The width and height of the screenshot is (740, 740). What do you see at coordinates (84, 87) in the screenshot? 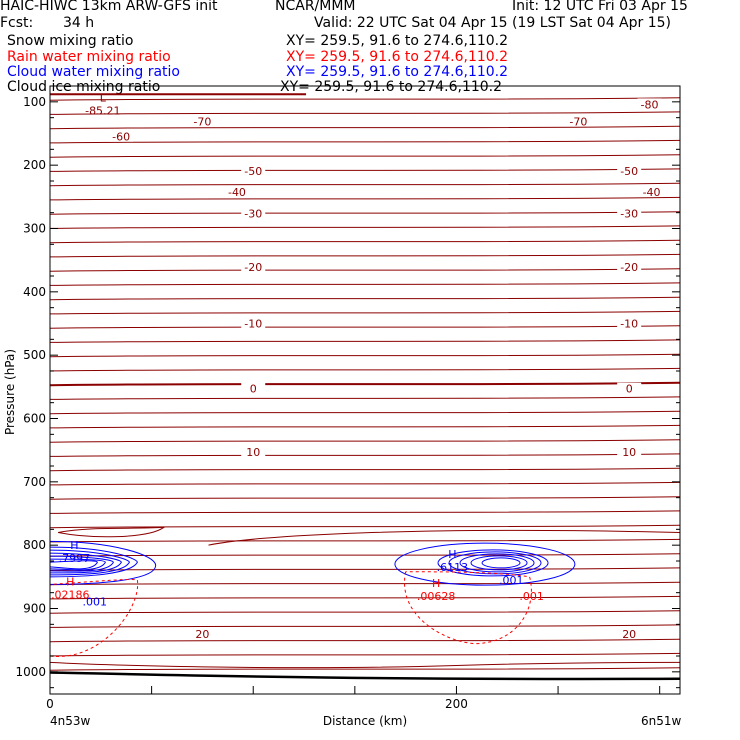
I see `field-name-cloud-ice: Cloud ice mixing ratio` at bounding box center [84, 87].